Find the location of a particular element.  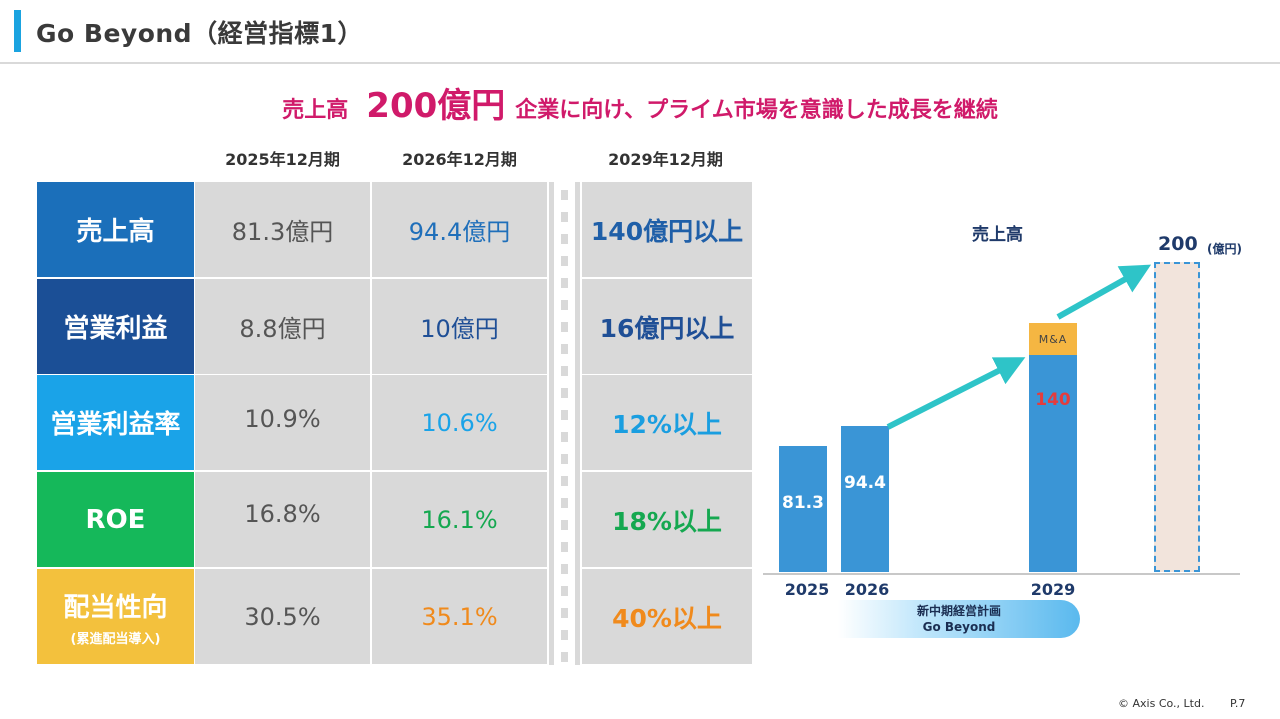

row-label-revenue: 売上高 is located at coordinates (115, 229).